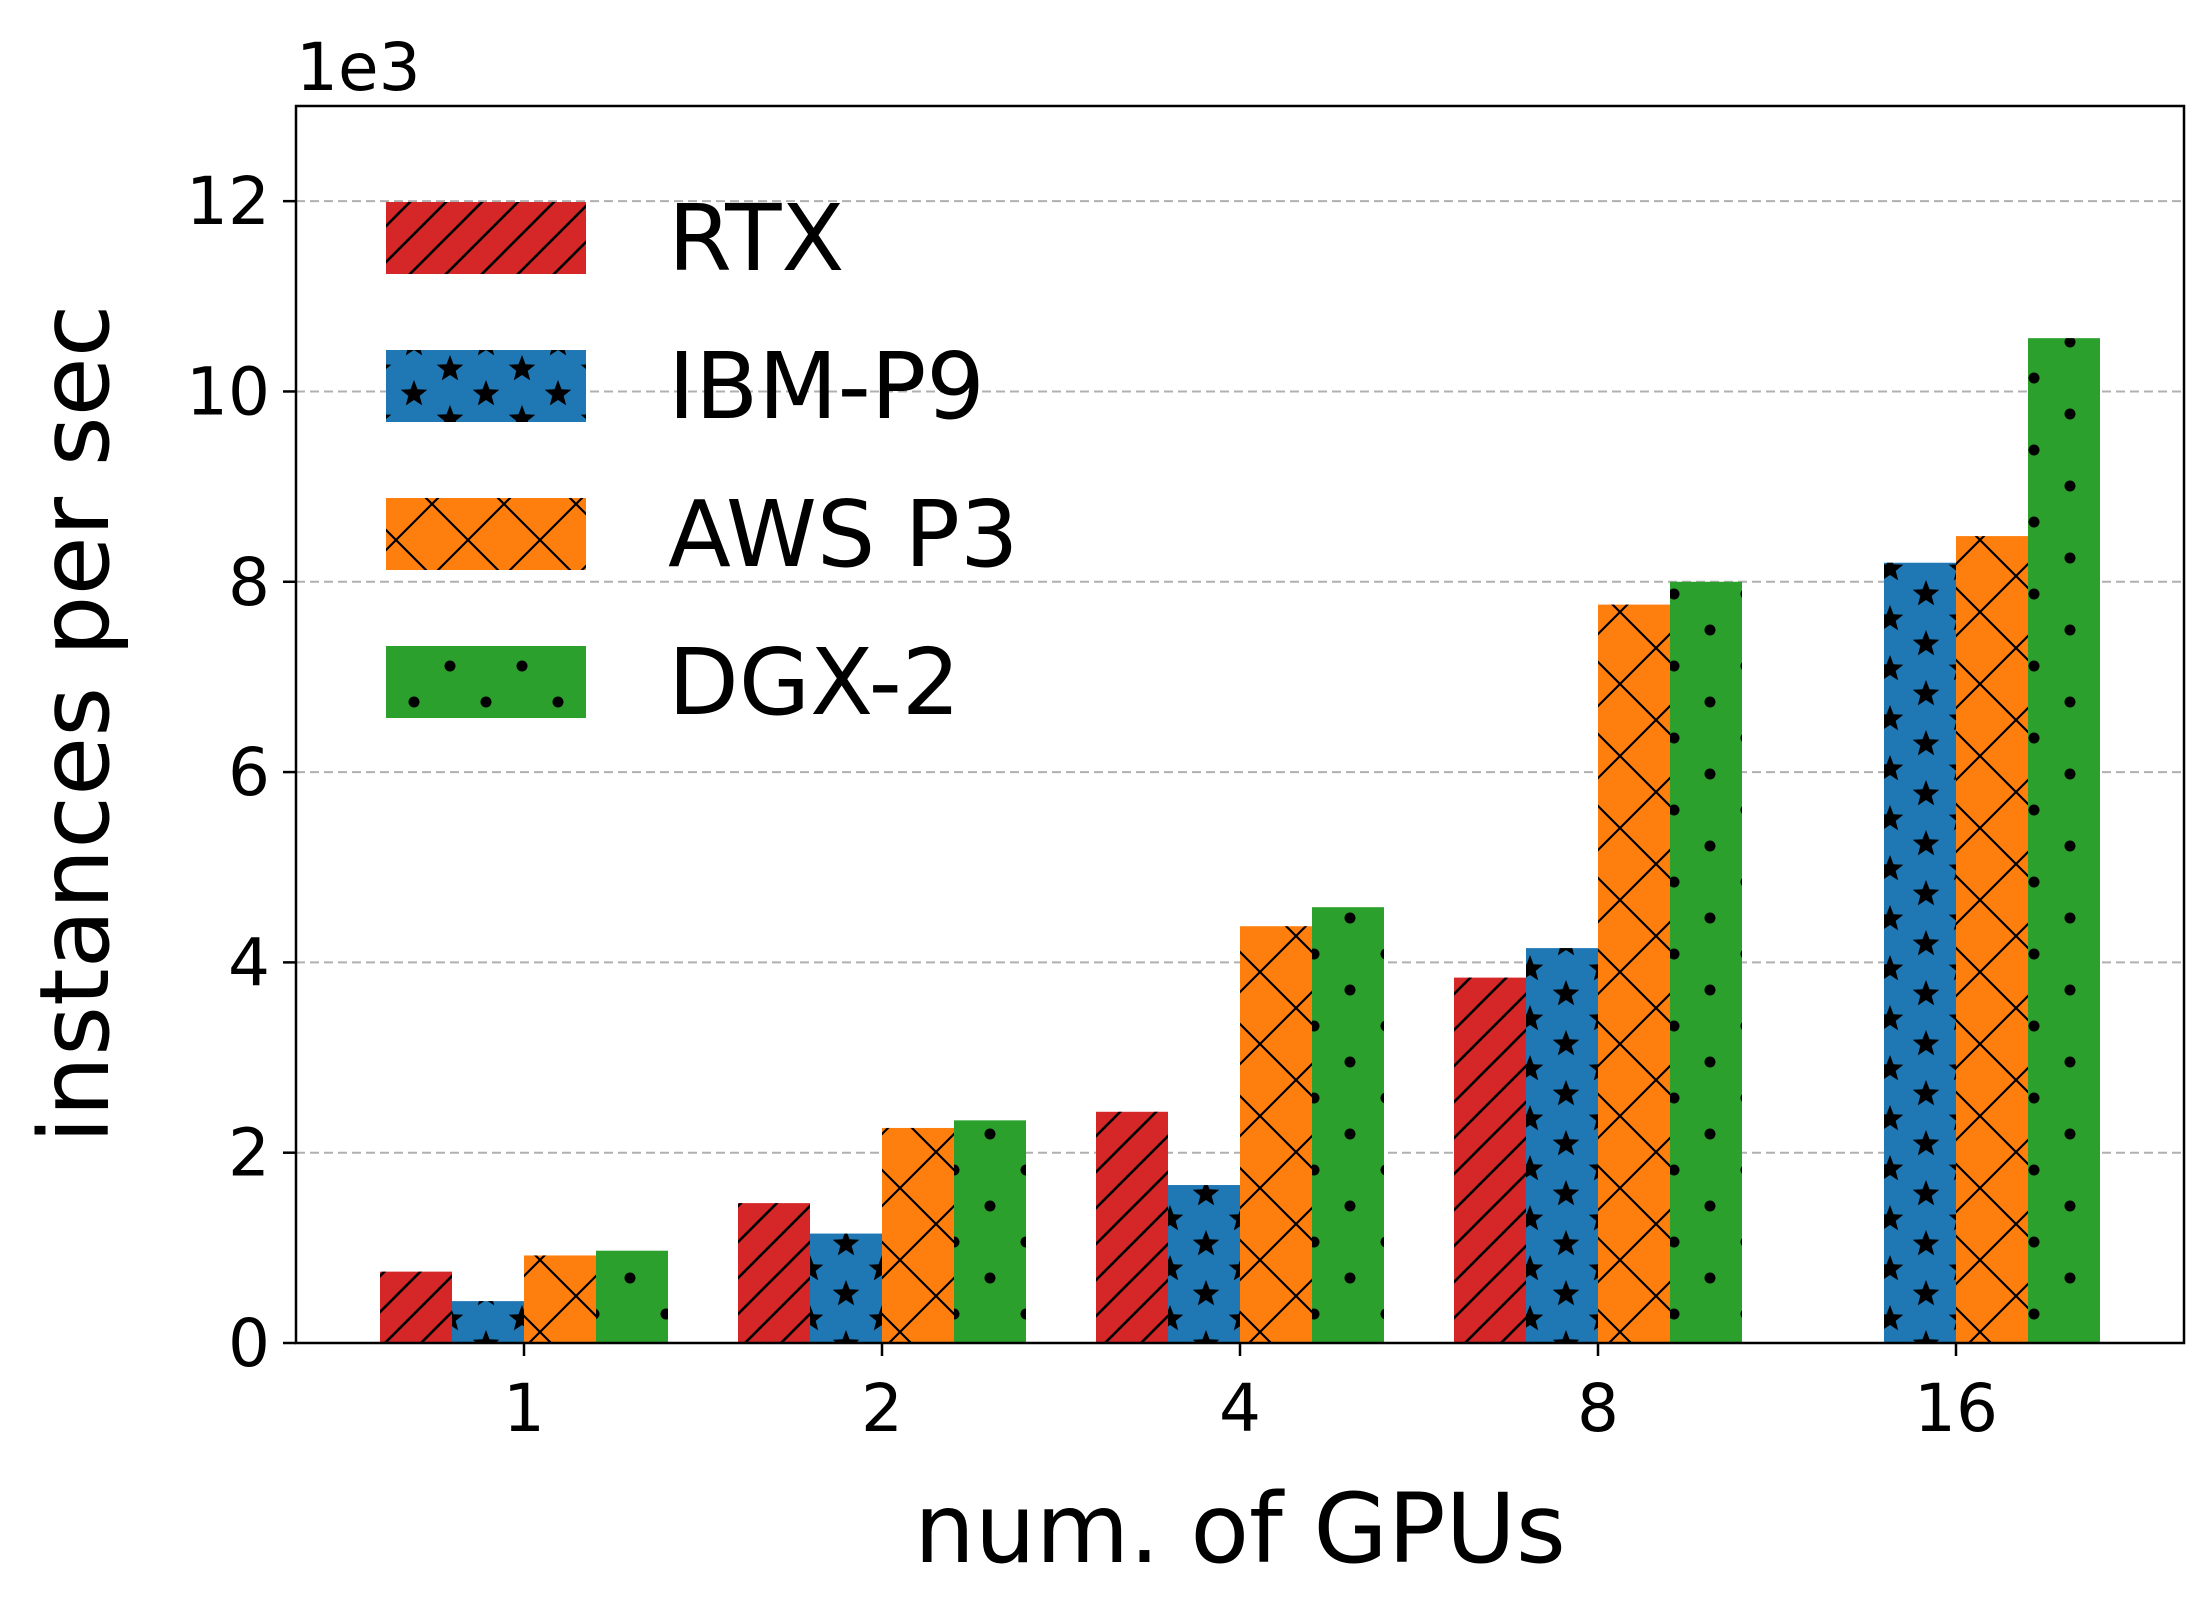  I want to click on x-tick-label: 1, so click(524, 1408).